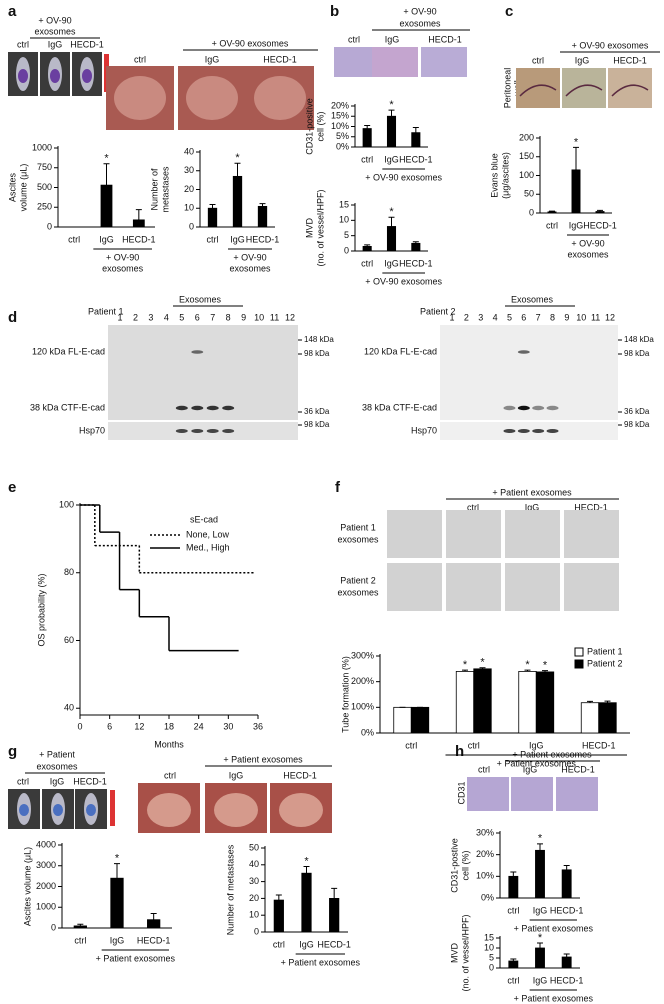 This screenshot has height=1004, width=664. I want to click on y-axis-label: Evans blue, so click(494, 175).